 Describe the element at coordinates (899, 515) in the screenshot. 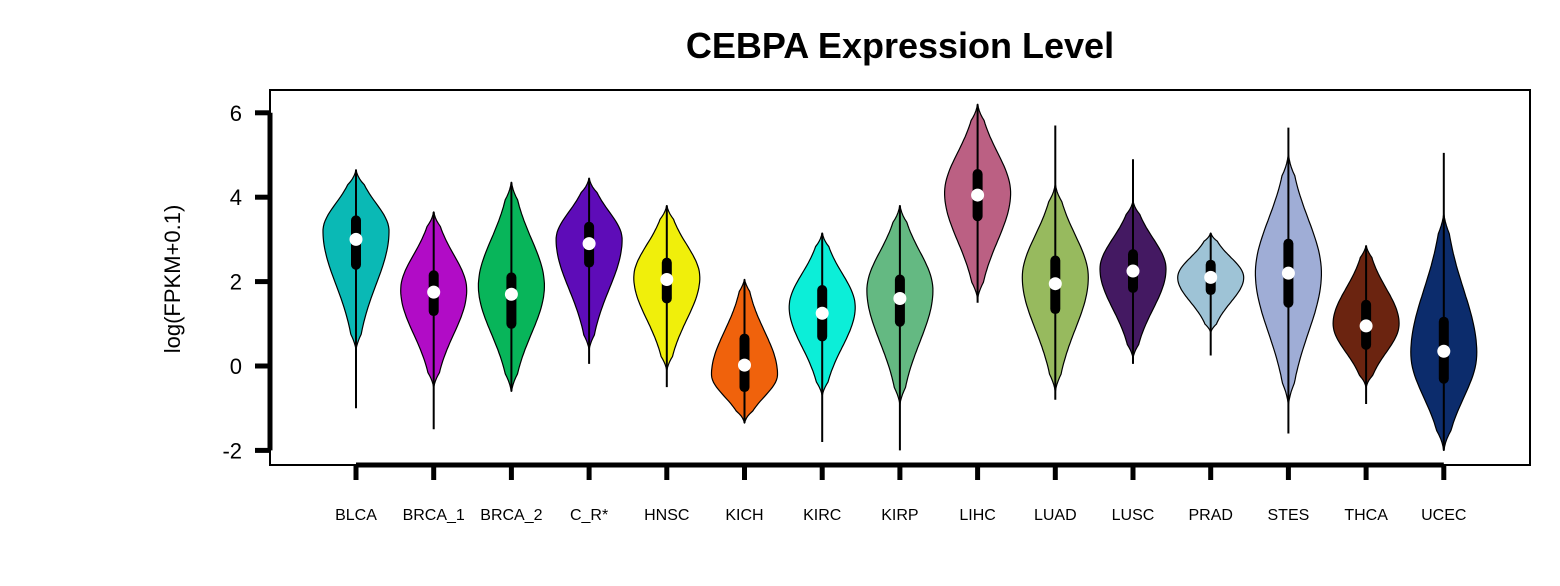

I see `x-tick-label: KIRP` at that location.